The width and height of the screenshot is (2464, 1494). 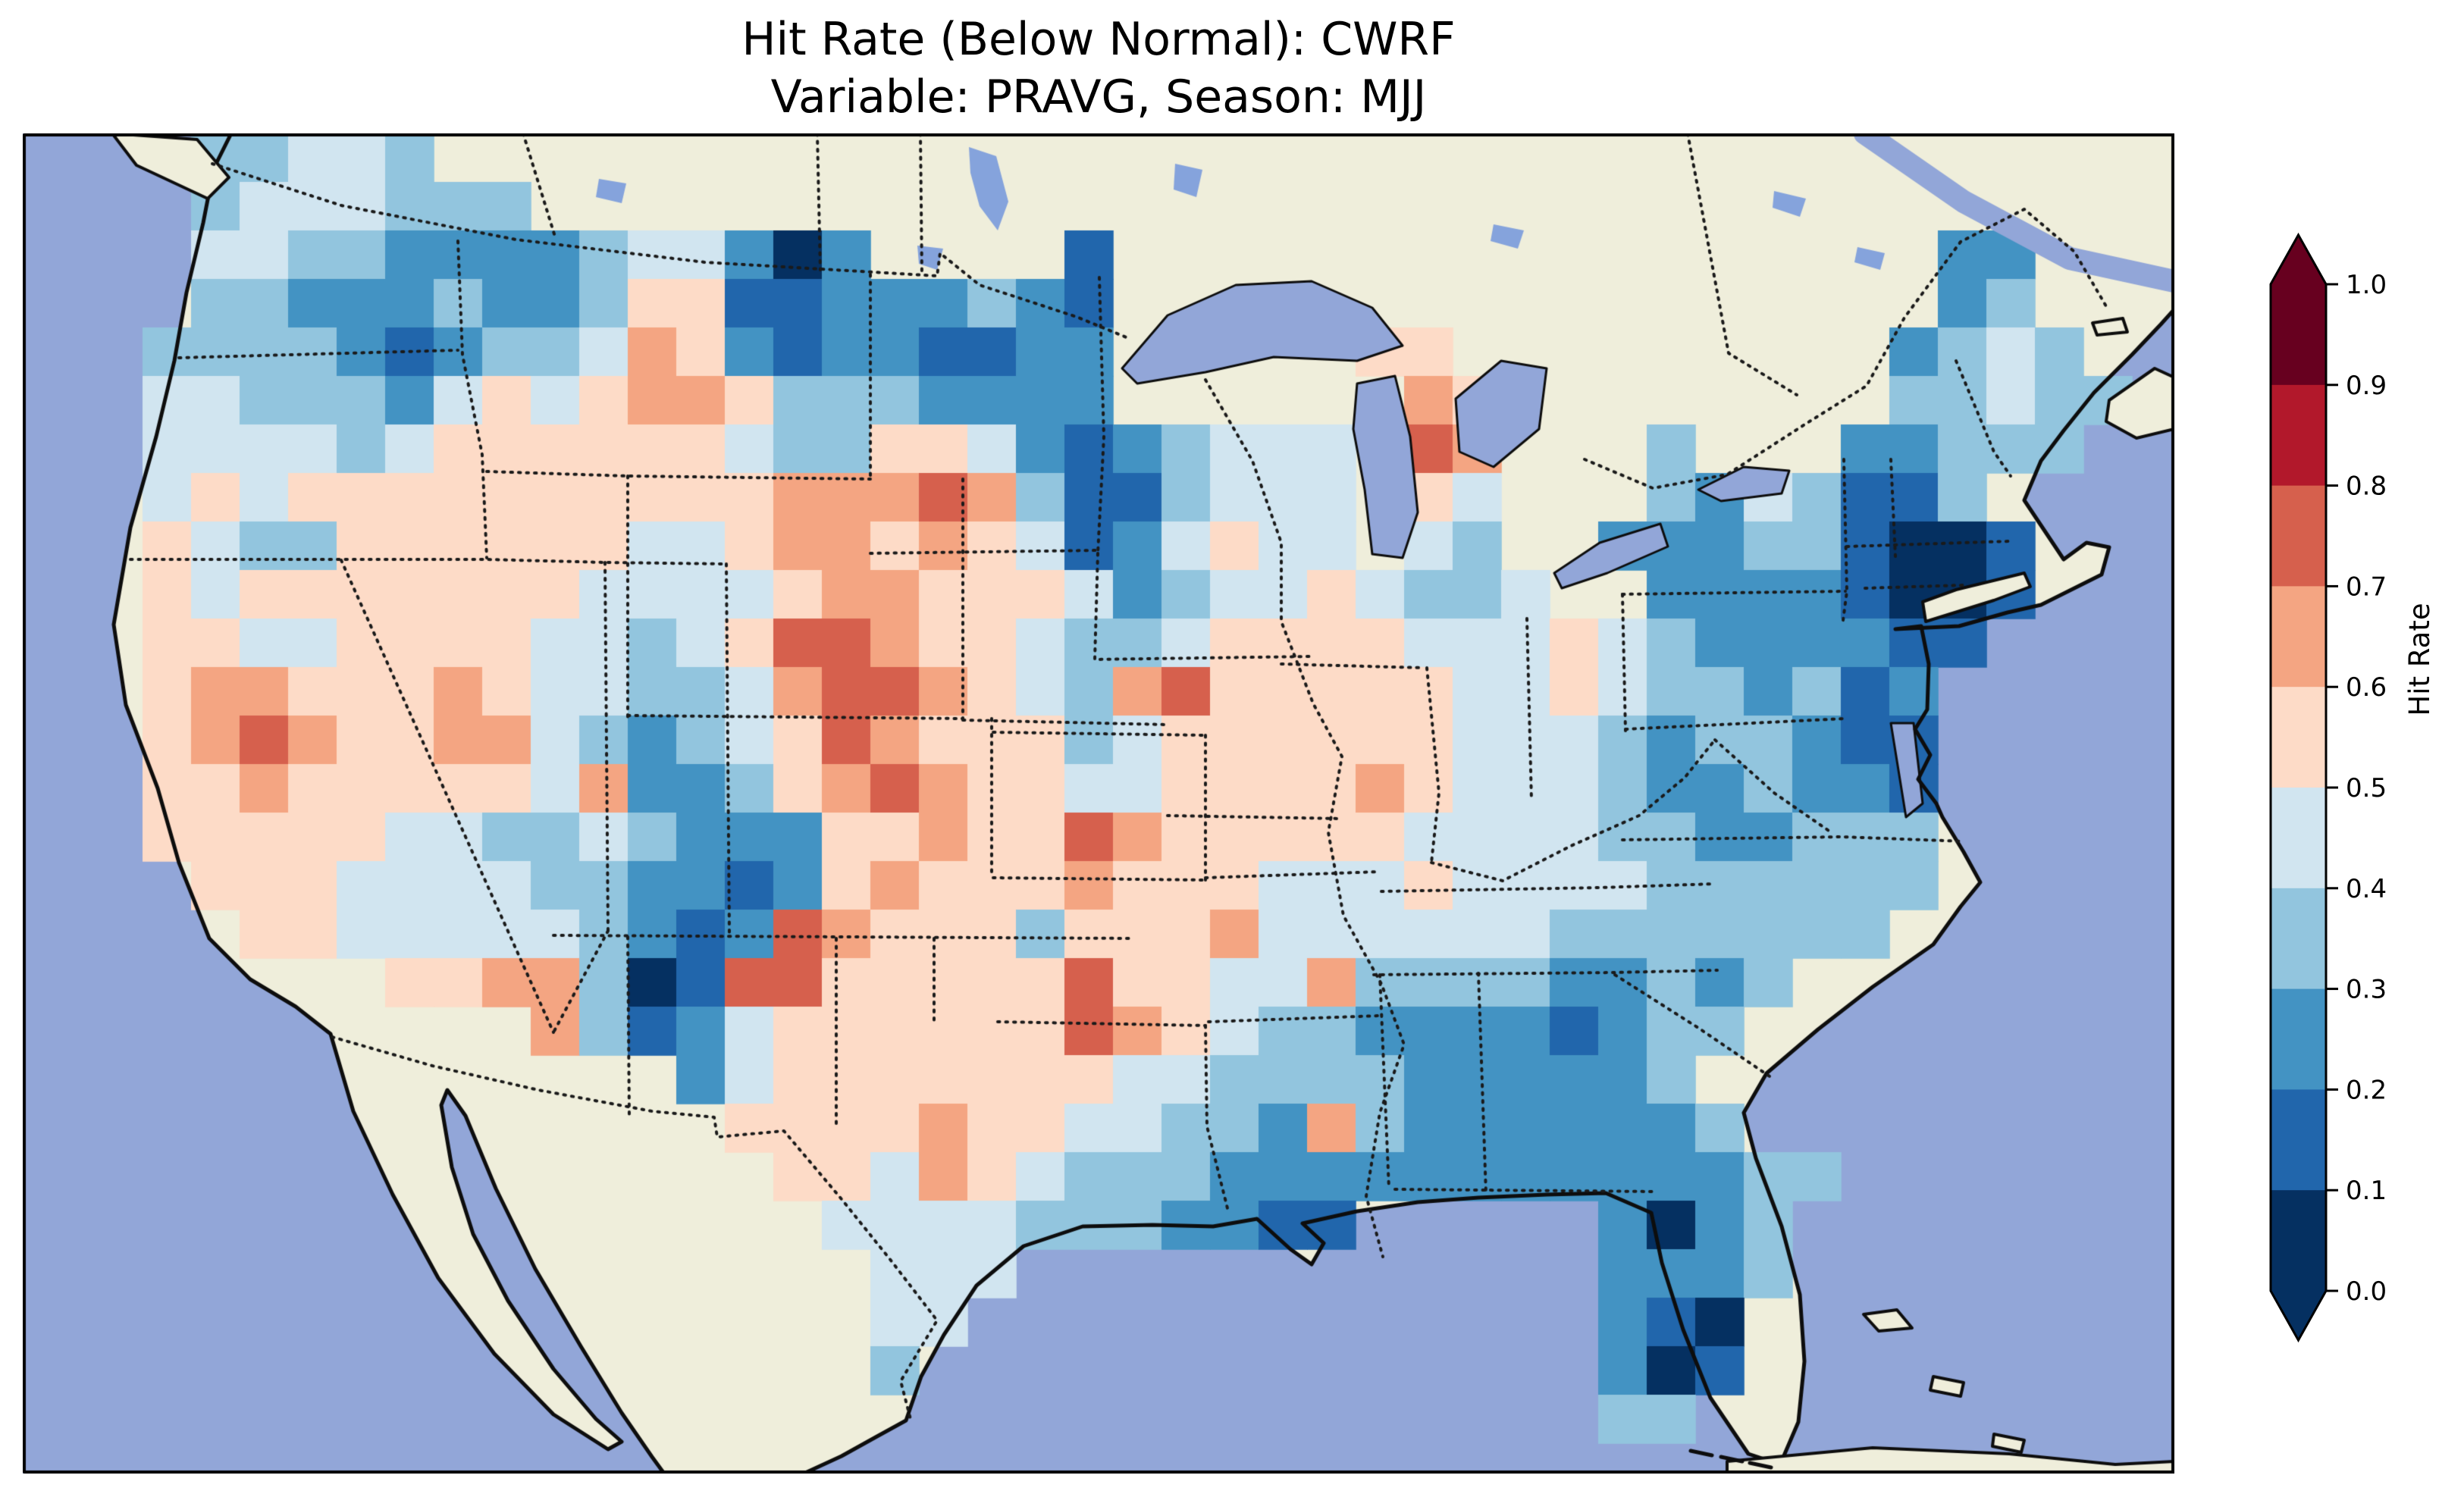 What do you see at coordinates (2328, 787) in the screenshot?
I see `colorbar: 1.0 0.9 0.8 0.7 0.6 0.5 0.4 0.3 0.2 0.1 0.0` at bounding box center [2328, 787].